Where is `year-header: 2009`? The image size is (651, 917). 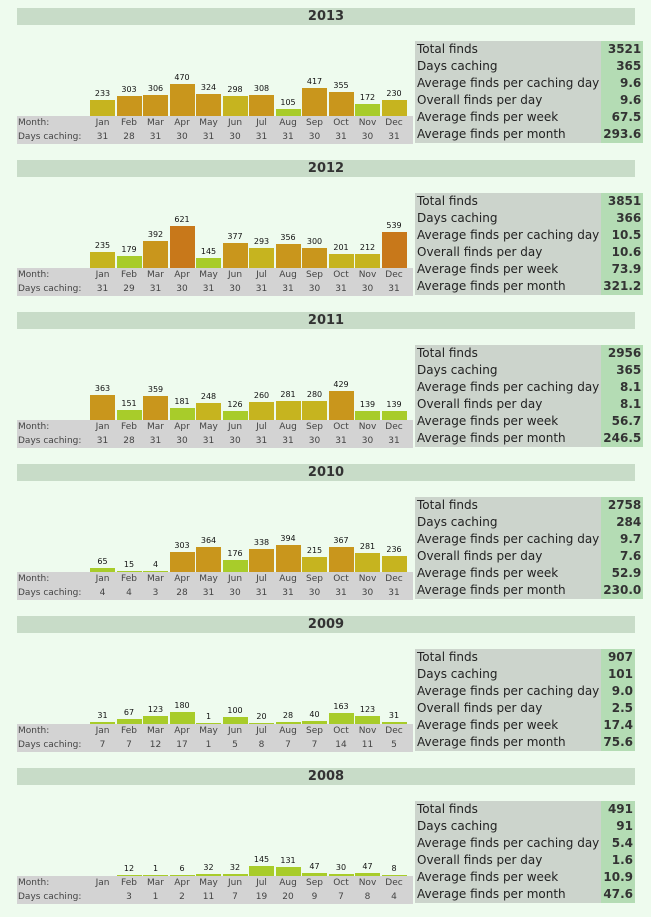 year-header: 2009 is located at coordinates (326, 624).